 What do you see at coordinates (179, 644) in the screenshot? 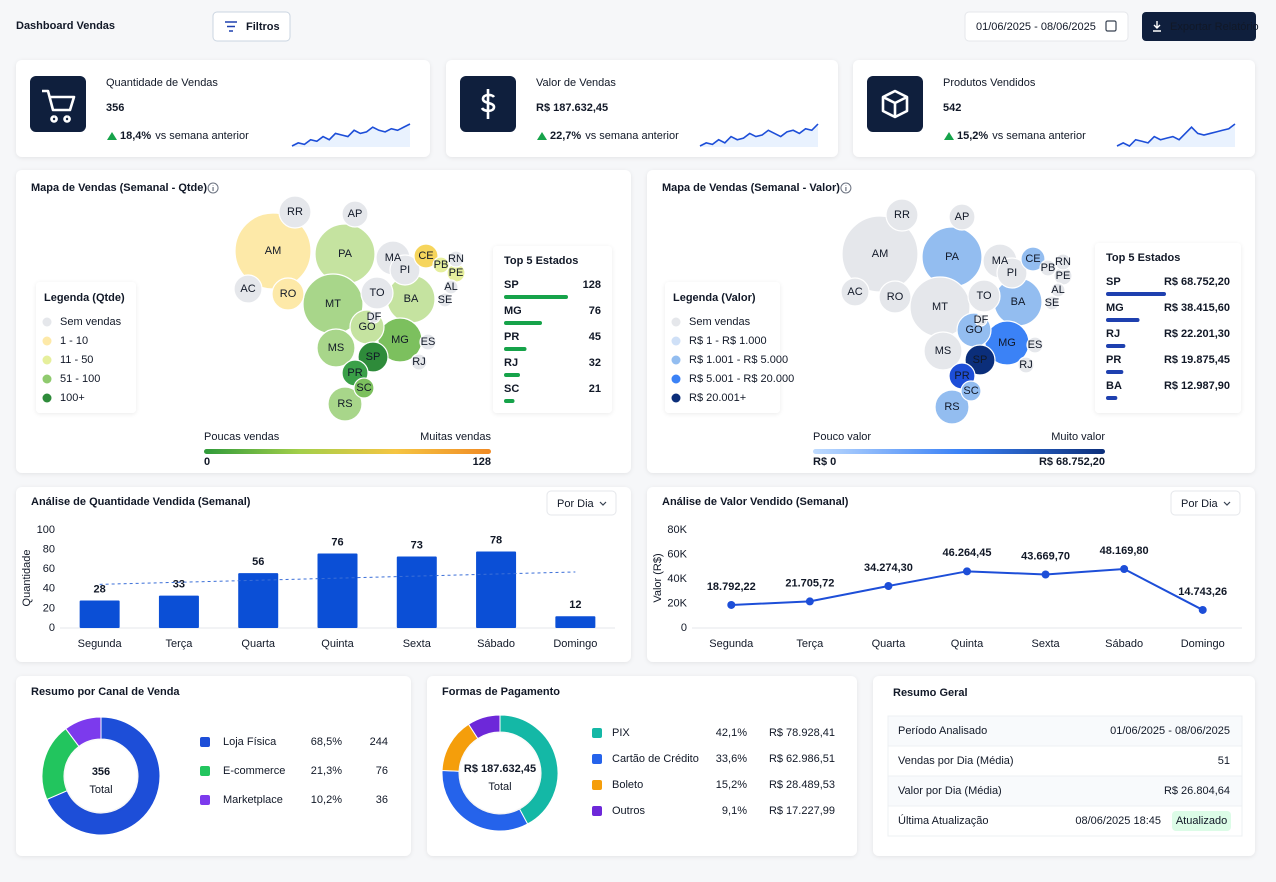
I see `x-tick-label: Terça` at bounding box center [179, 644].